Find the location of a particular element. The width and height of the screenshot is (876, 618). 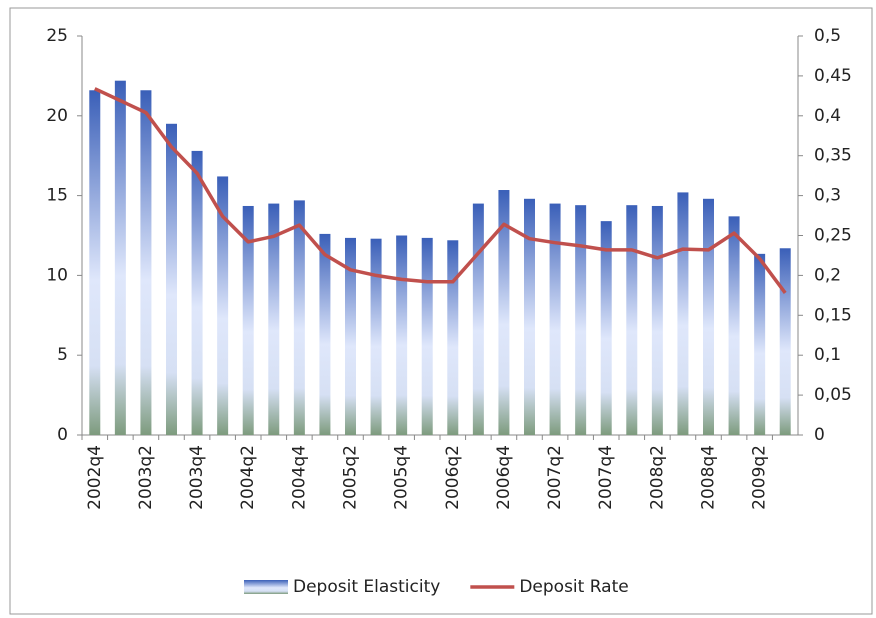

x-tick-label: 2006q2 is located at coordinates (453, 477).